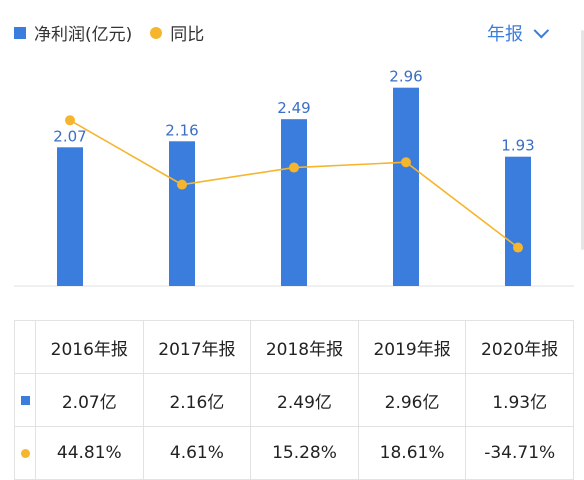  Describe the element at coordinates (89, 453) in the screenshot. I see `table-cell: 44.81%` at that location.